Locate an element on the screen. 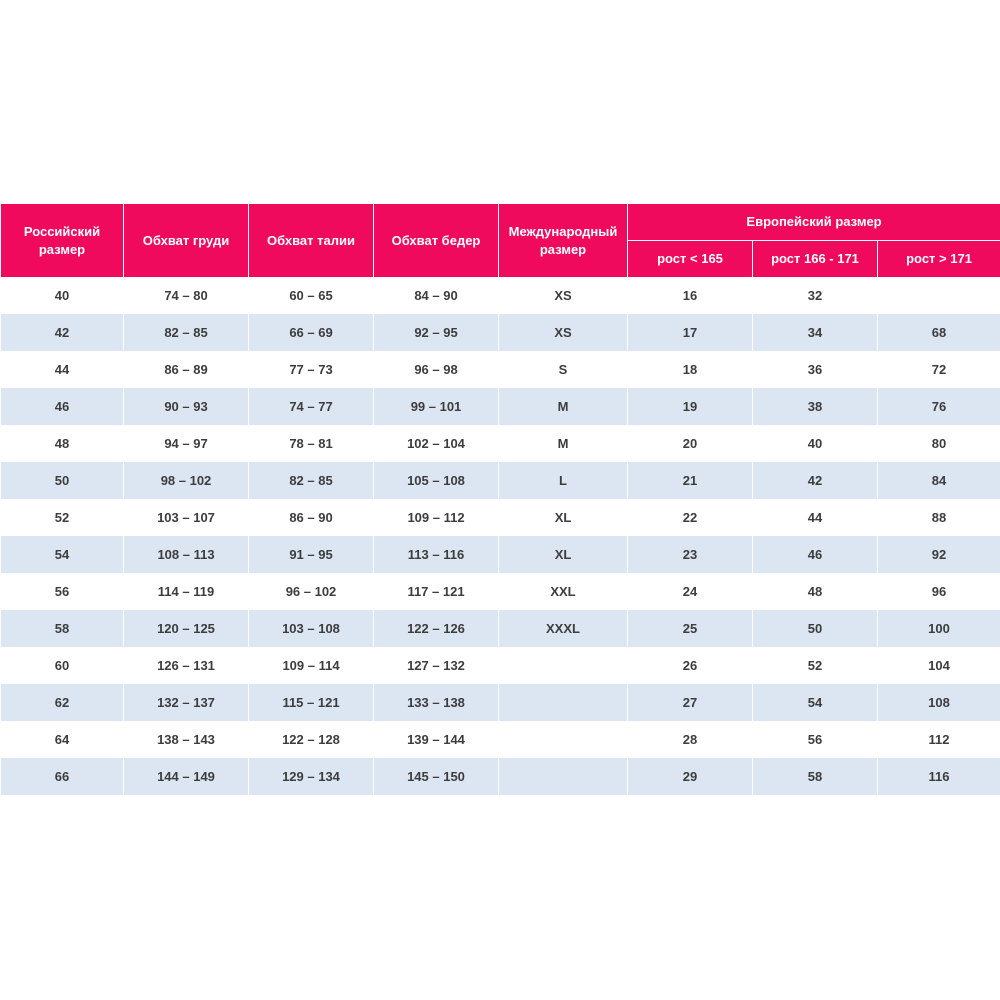  table-cell: 108 – 113 is located at coordinates (186, 554).